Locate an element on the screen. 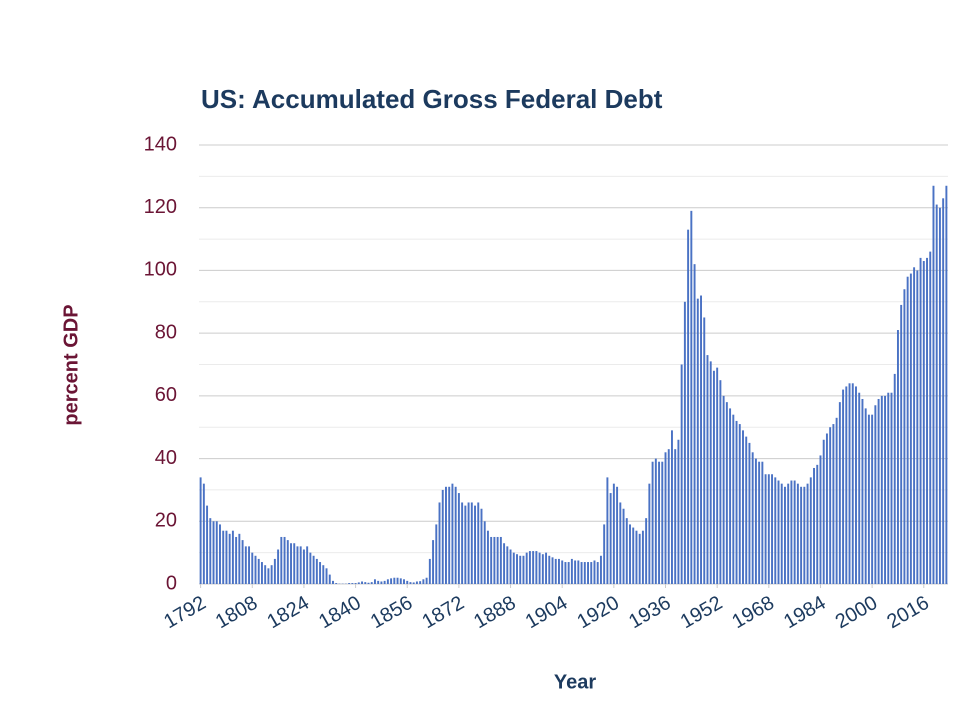 This screenshot has width=966, height=716. x-tick-label: 2000 is located at coordinates (857, 612).